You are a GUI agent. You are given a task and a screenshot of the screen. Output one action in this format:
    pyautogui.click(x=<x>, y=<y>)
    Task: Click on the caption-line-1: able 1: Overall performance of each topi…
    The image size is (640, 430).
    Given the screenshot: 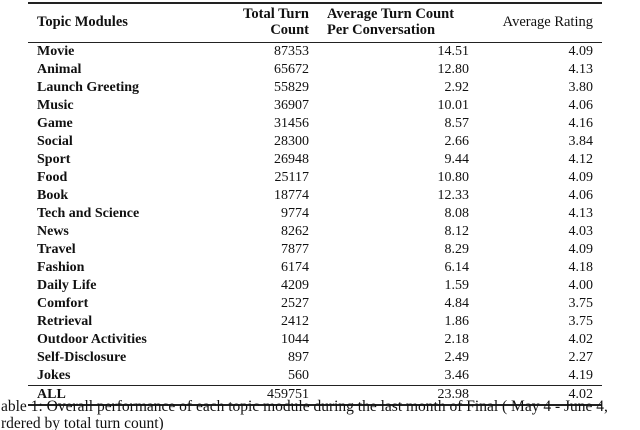 What is the action you would take?
    pyautogui.click(x=304, y=406)
    